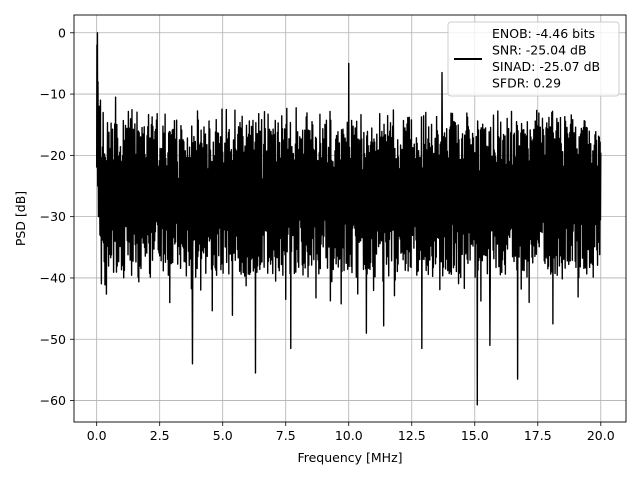 The height and width of the screenshot is (480, 640). Describe the element at coordinates (53, 216) in the screenshot. I see `y-tick-label: −30` at that location.